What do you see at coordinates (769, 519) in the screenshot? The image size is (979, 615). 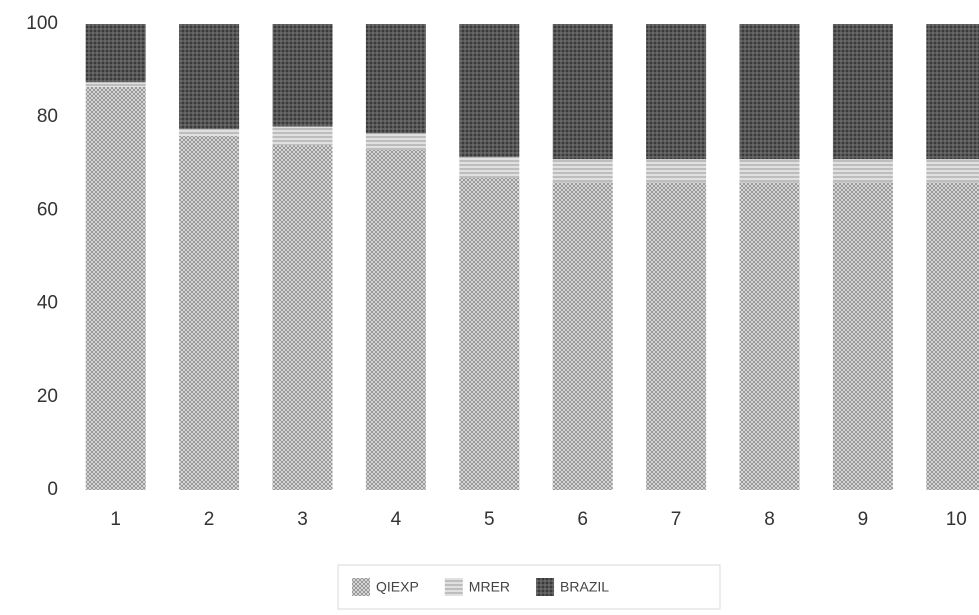 I see `x-tick-label: 8` at bounding box center [769, 519].